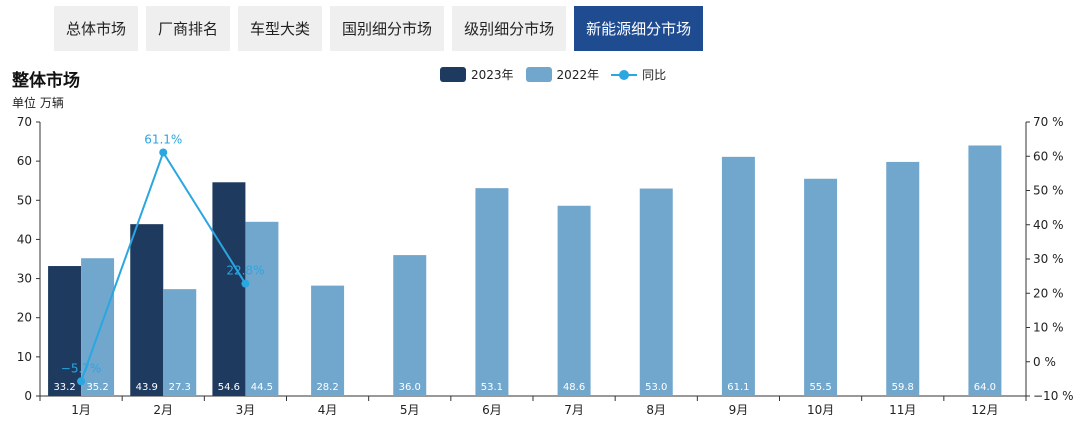 The width and height of the screenshot is (1080, 435). Describe the element at coordinates (656, 387) in the screenshot. I see `bar-2022-value-label: 53.0` at that location.